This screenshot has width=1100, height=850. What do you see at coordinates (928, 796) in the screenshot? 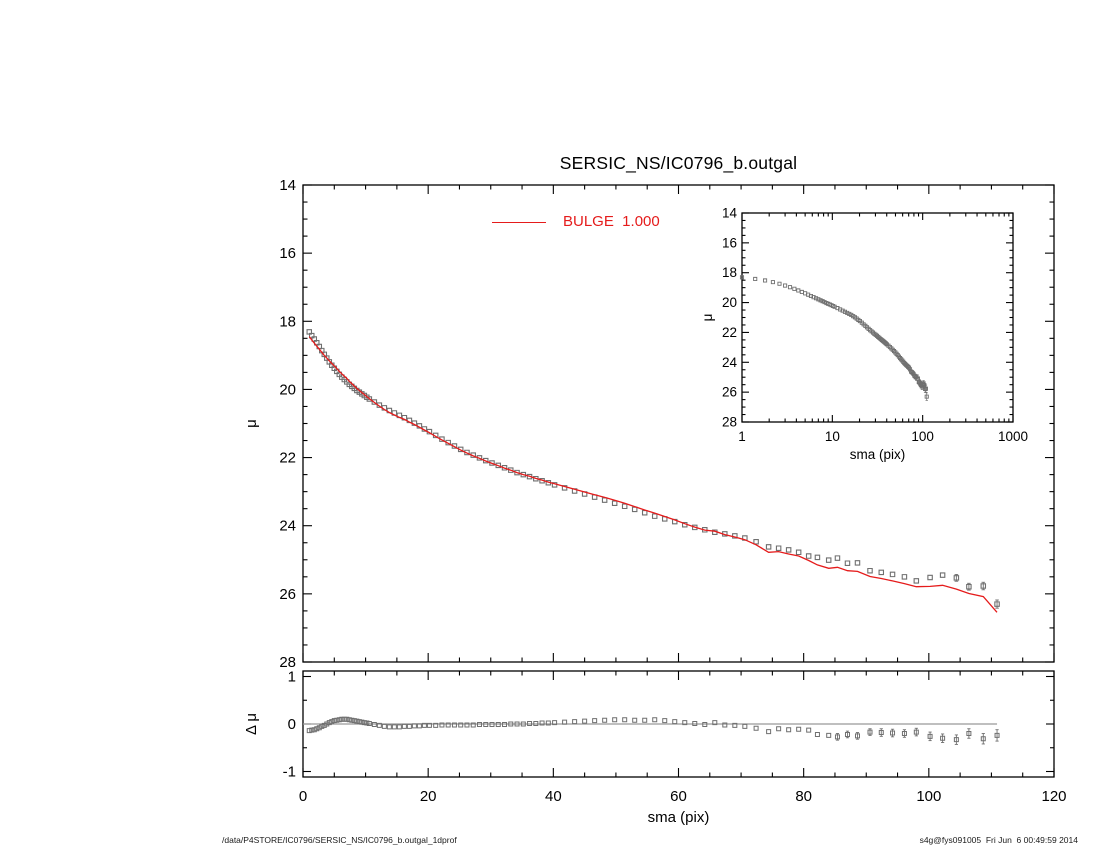
I see `x-tick-label: 100` at bounding box center [928, 796].